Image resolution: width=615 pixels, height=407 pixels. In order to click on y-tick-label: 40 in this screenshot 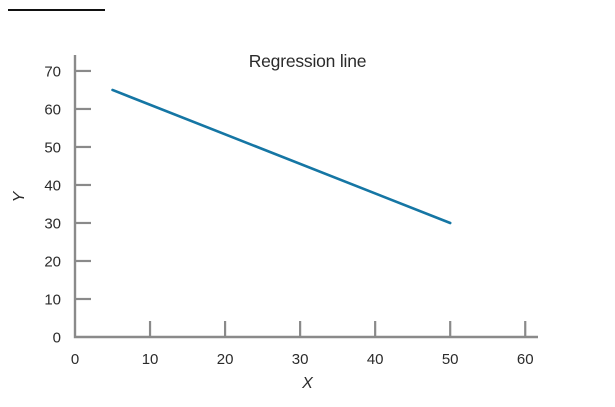, I will do `click(52, 185)`.